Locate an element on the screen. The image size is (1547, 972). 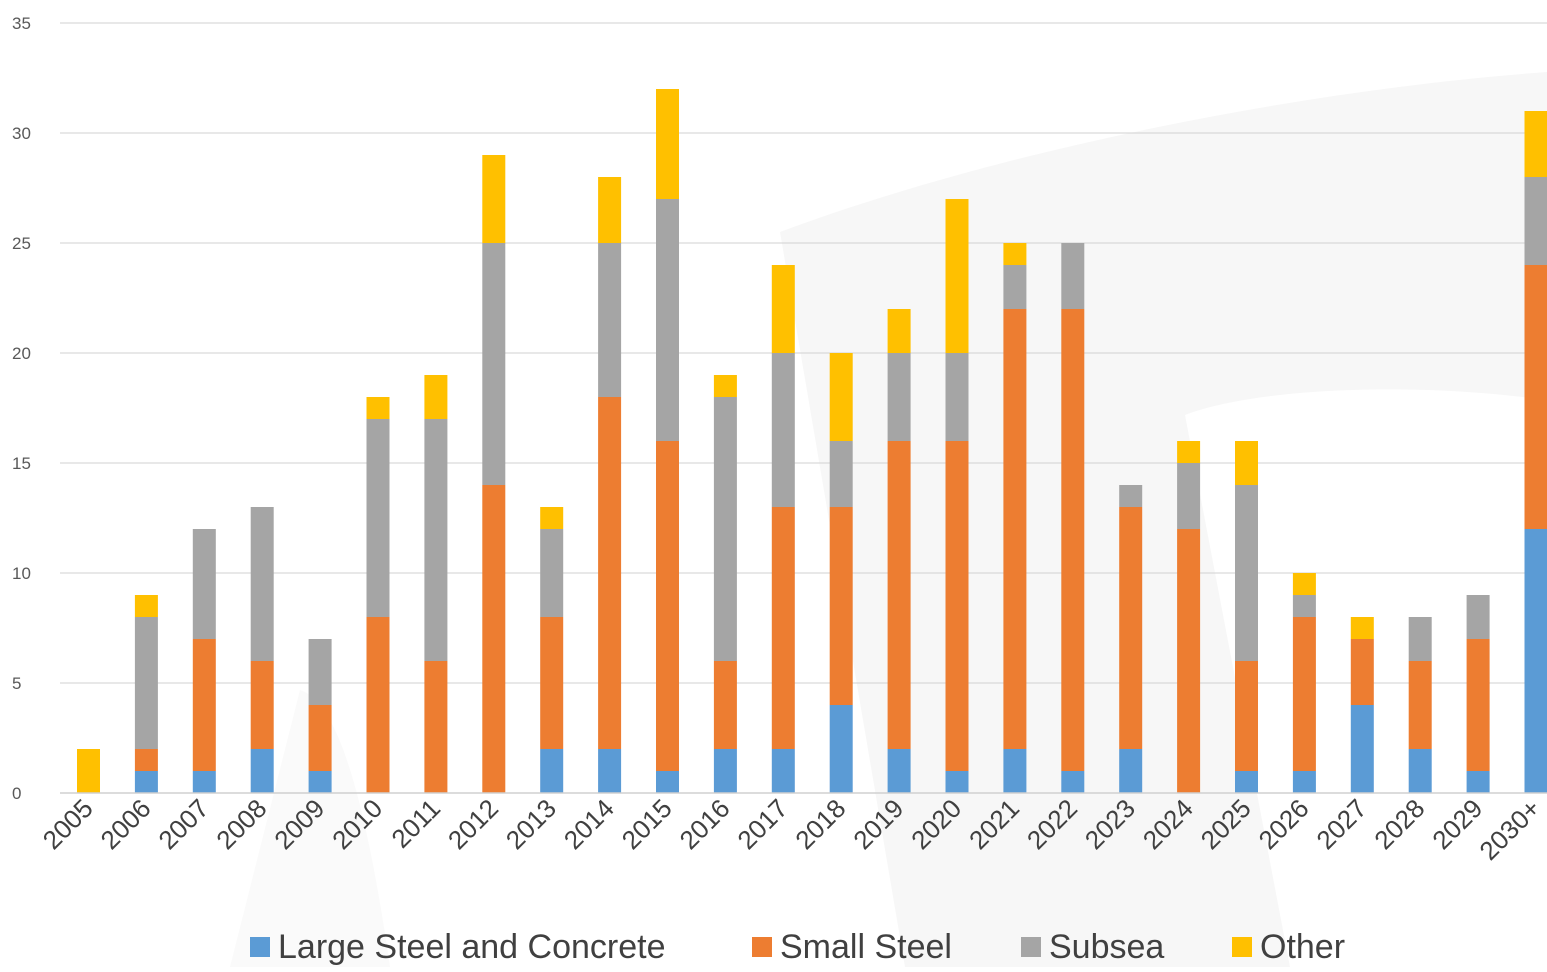
y-tick-label: 15 is located at coordinates (21, 463).